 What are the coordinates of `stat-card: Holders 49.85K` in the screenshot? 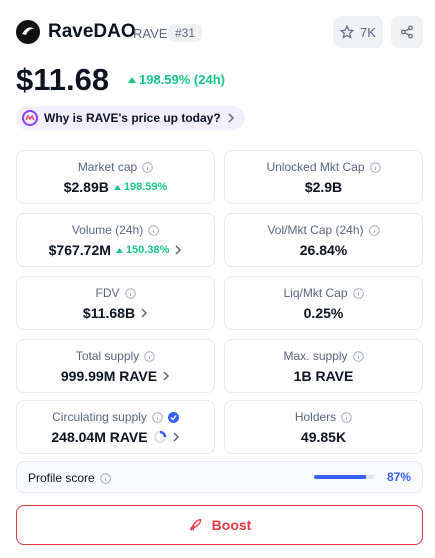 It's located at (323, 427).